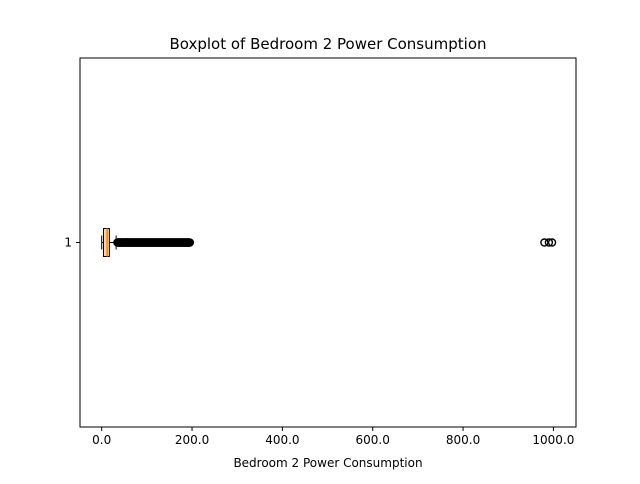 The height and width of the screenshot is (484, 640). I want to click on x-tick-label: 200.0, so click(192, 440).